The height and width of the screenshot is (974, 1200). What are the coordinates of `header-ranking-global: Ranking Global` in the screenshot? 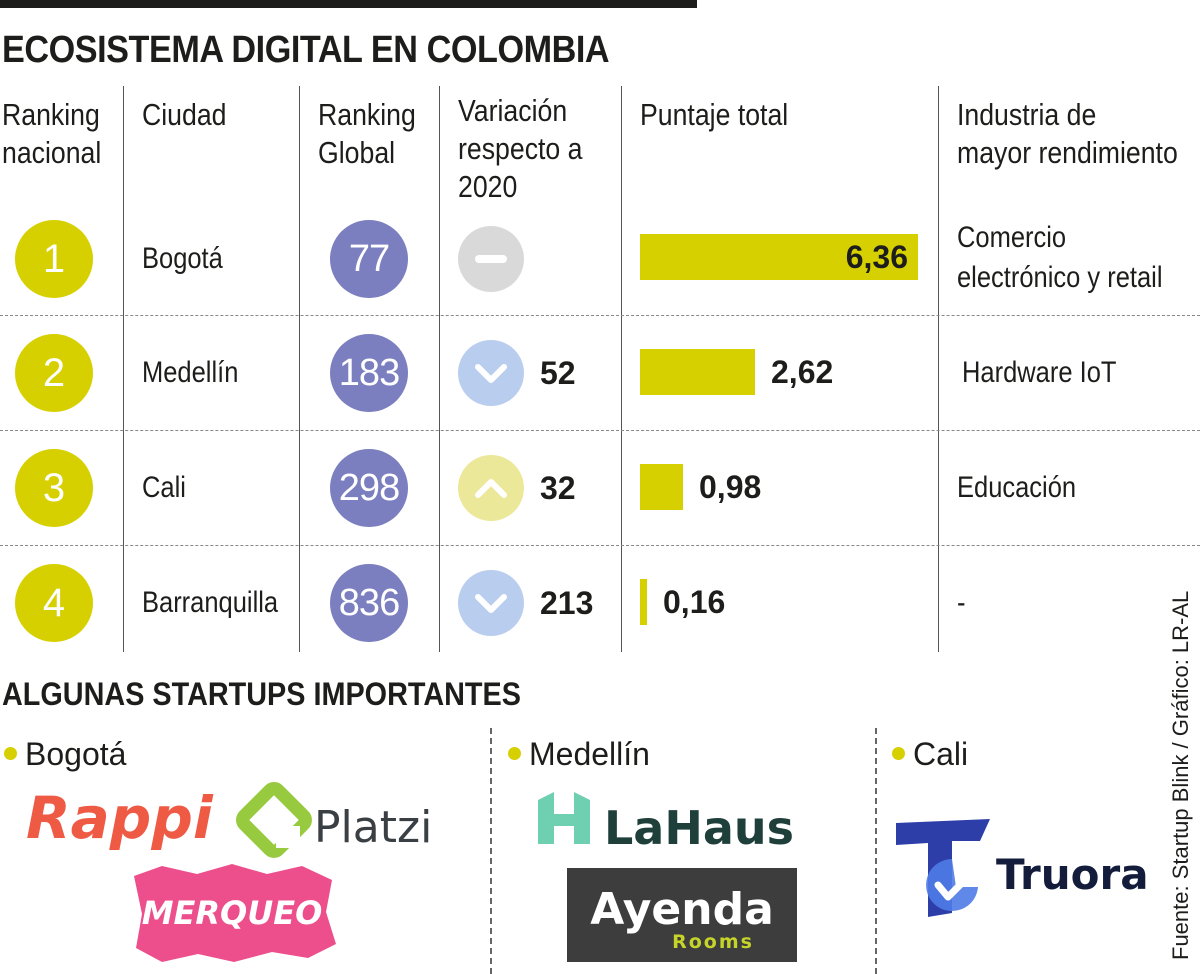 It's located at (367, 133).